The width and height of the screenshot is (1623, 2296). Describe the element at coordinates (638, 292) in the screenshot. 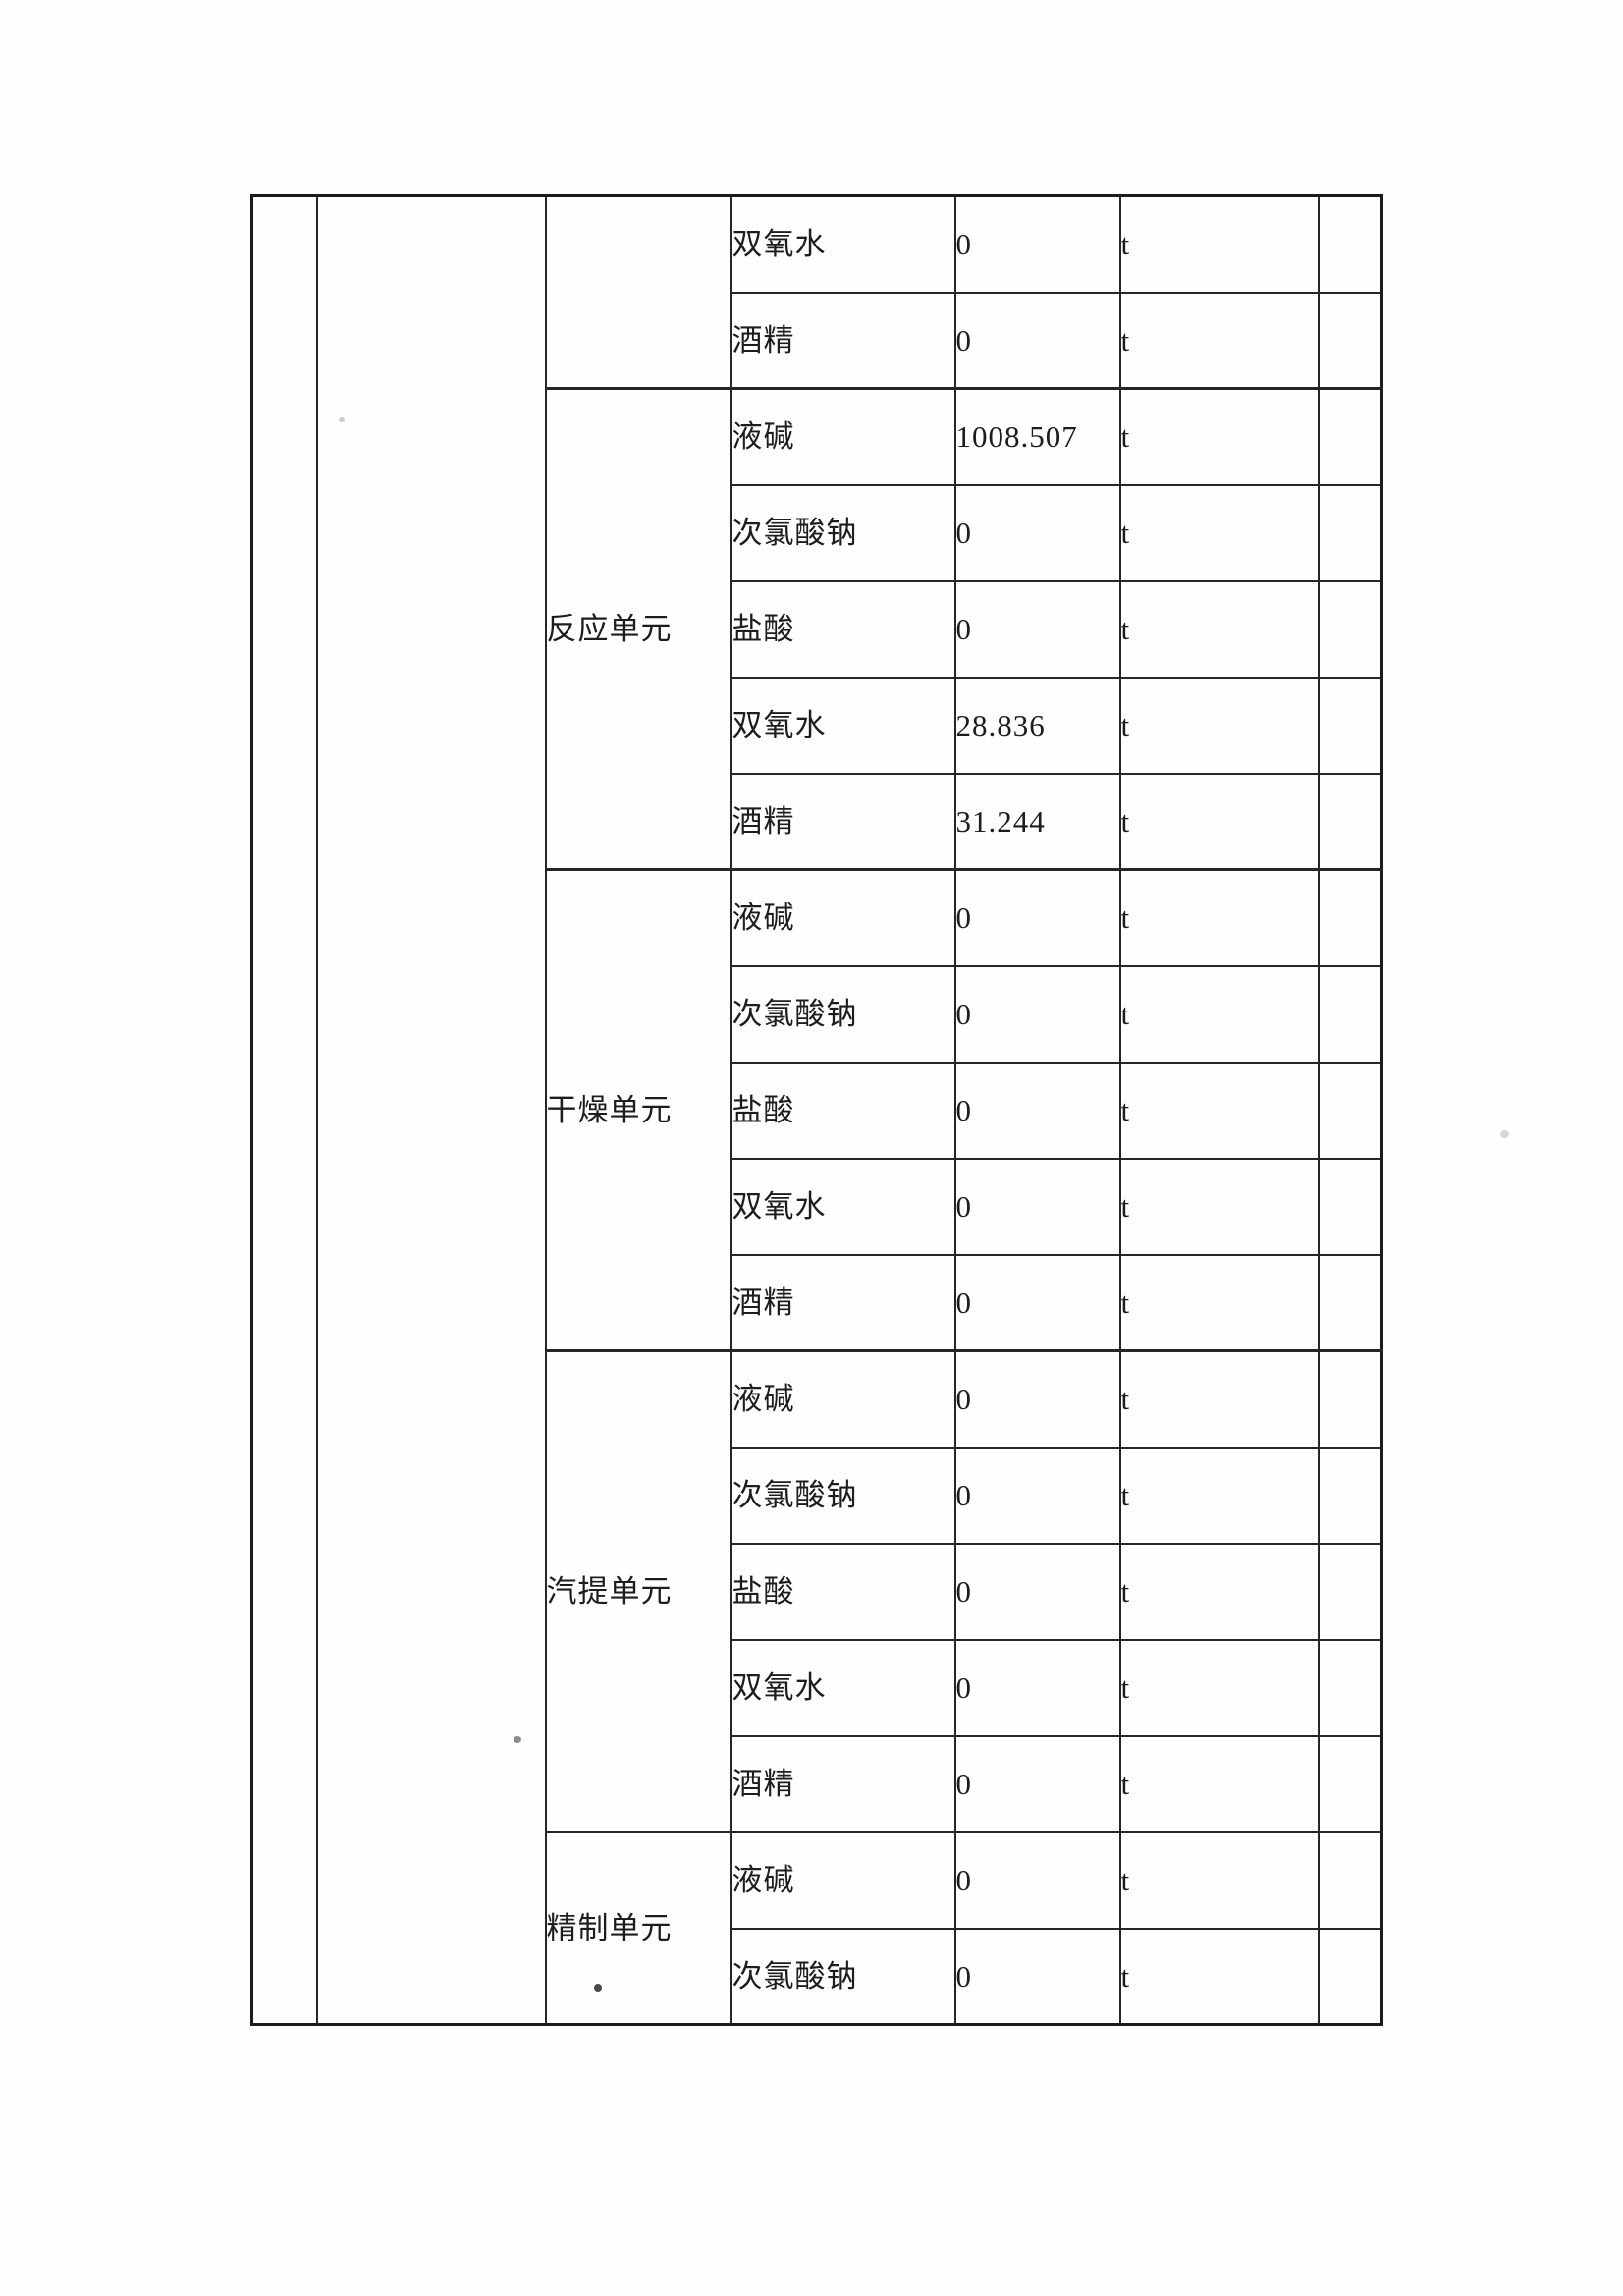

I see `unit-cell` at that location.